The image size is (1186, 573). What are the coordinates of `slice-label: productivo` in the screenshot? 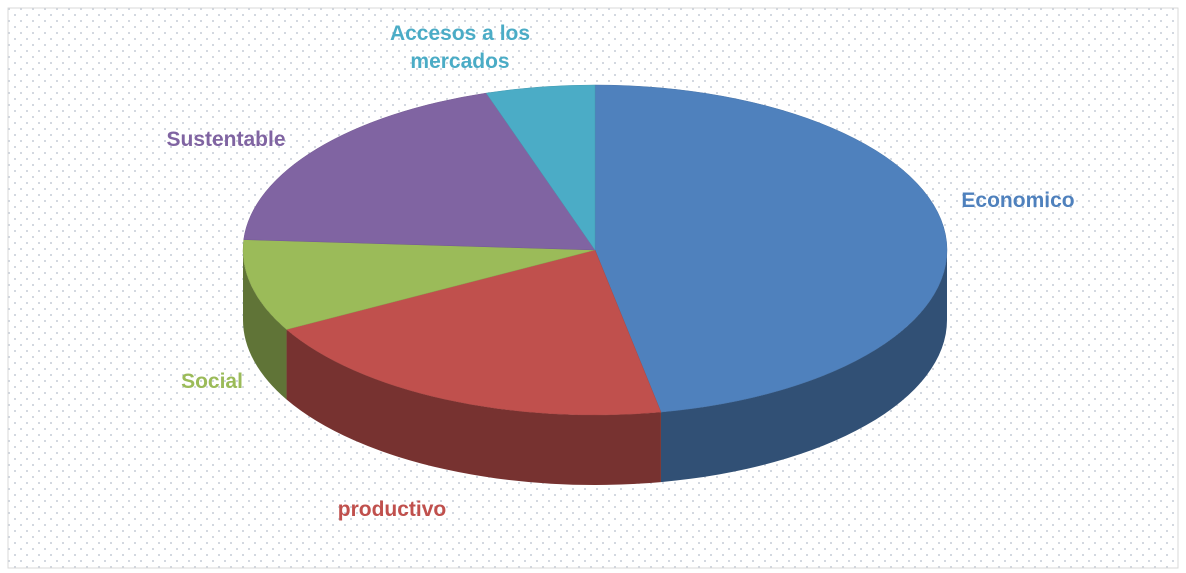 It's located at (392, 509).